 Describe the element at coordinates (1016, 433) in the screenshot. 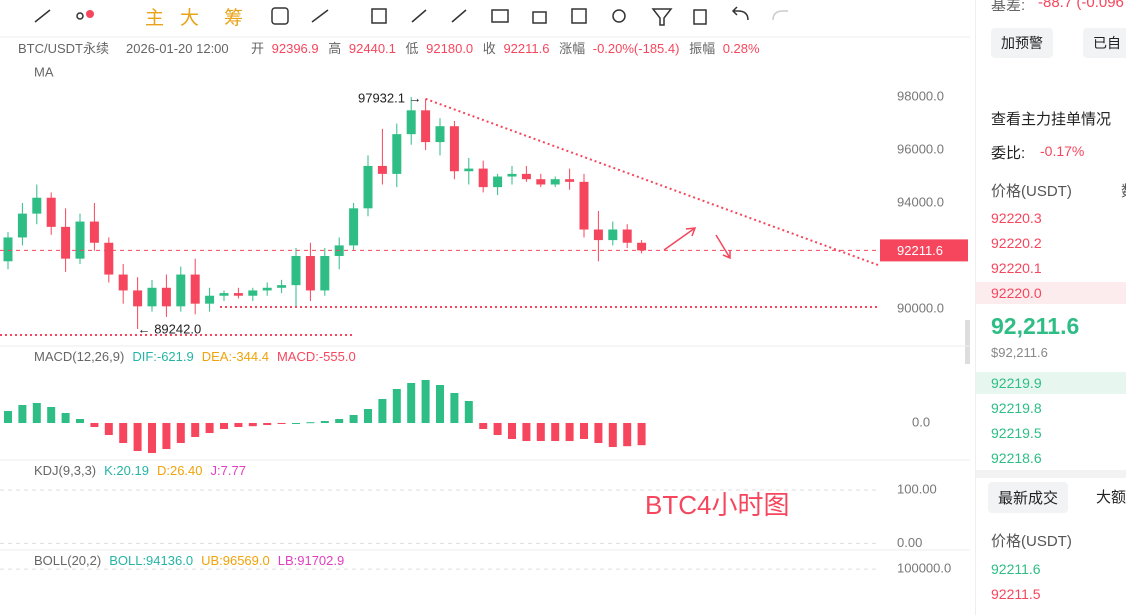

I see `bid-price: 92219.5` at that location.